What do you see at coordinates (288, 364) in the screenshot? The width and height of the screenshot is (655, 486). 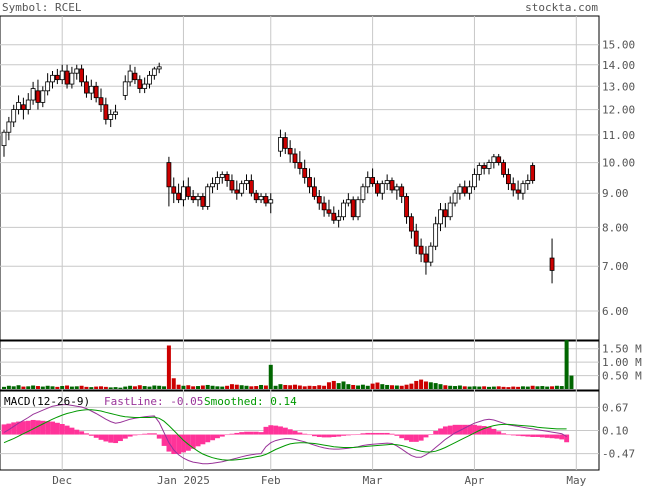 I see `volume-bars` at bounding box center [288, 364].